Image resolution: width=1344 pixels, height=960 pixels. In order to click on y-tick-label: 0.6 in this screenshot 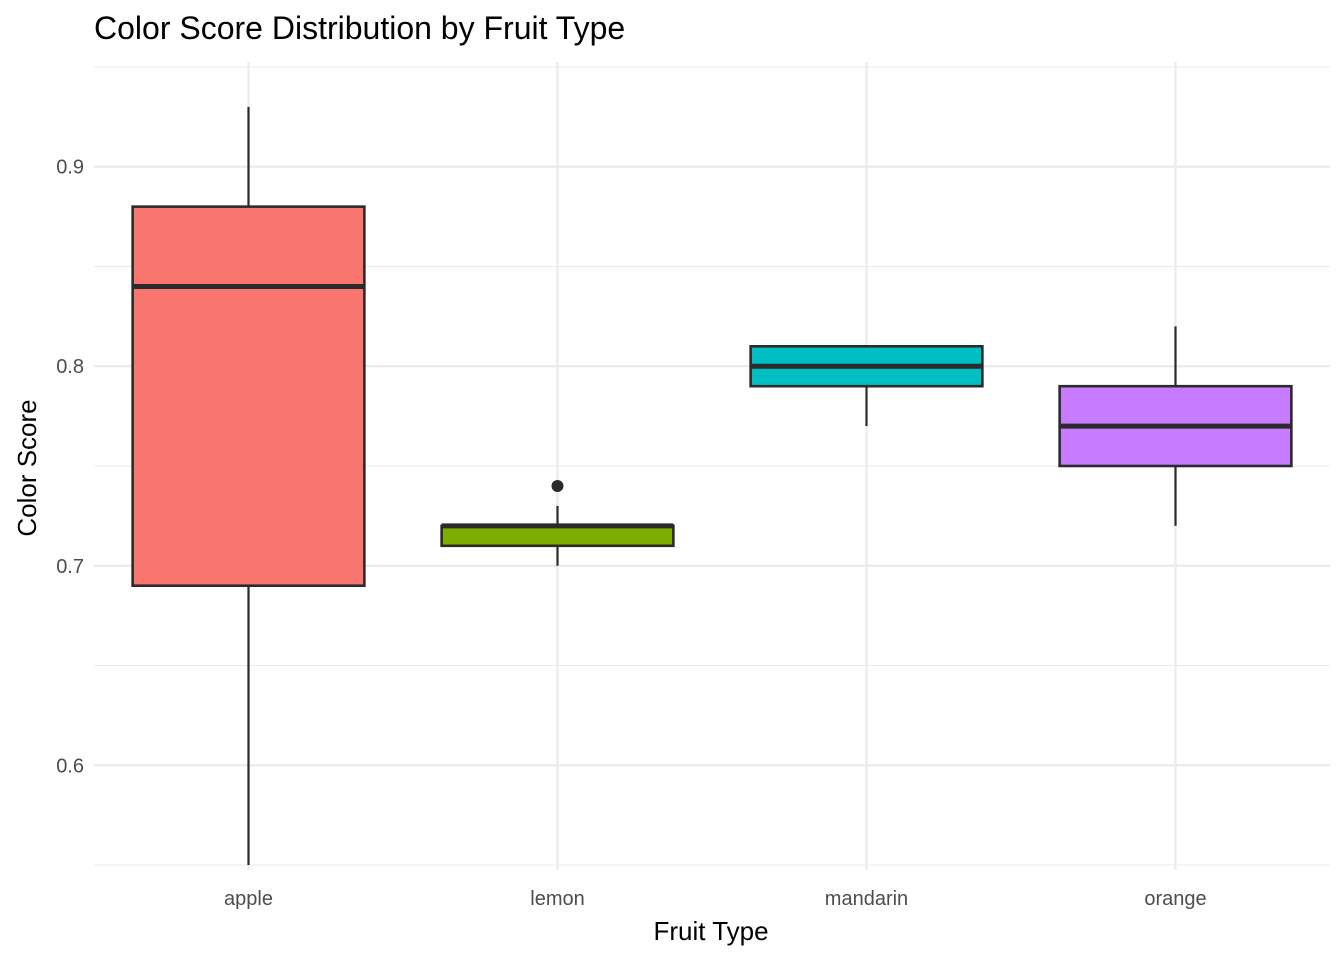, I will do `click(70, 766)`.